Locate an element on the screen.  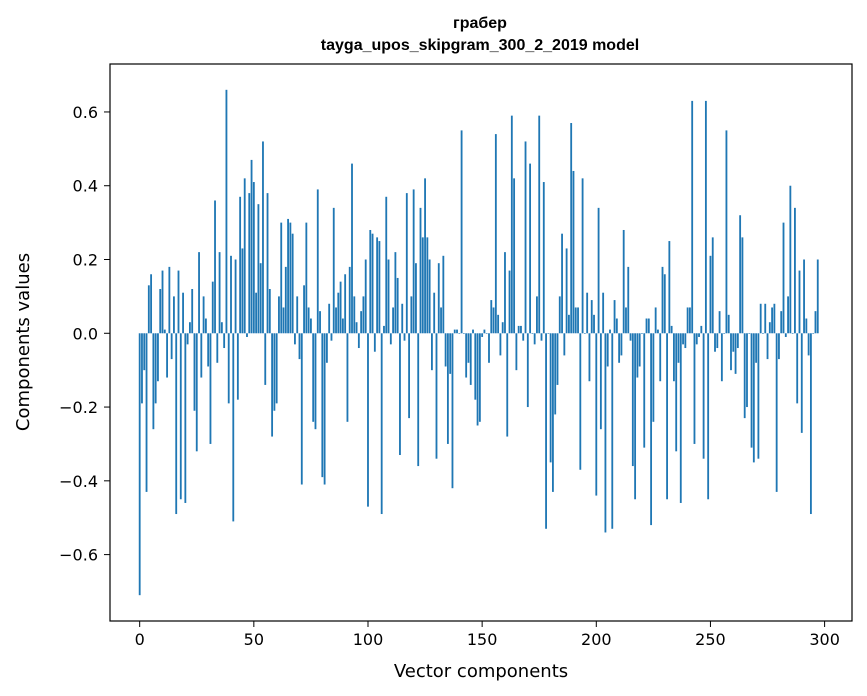
x-axis-ticks: 0 50 100 150 200 250 300 is located at coordinates (487, 635).